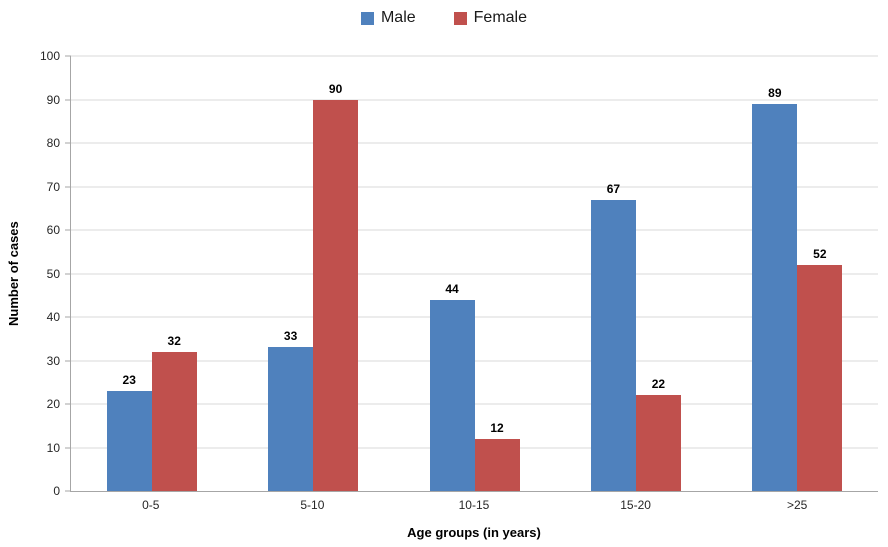  I want to click on bar-group-10-15: 44 12, so click(474, 273).